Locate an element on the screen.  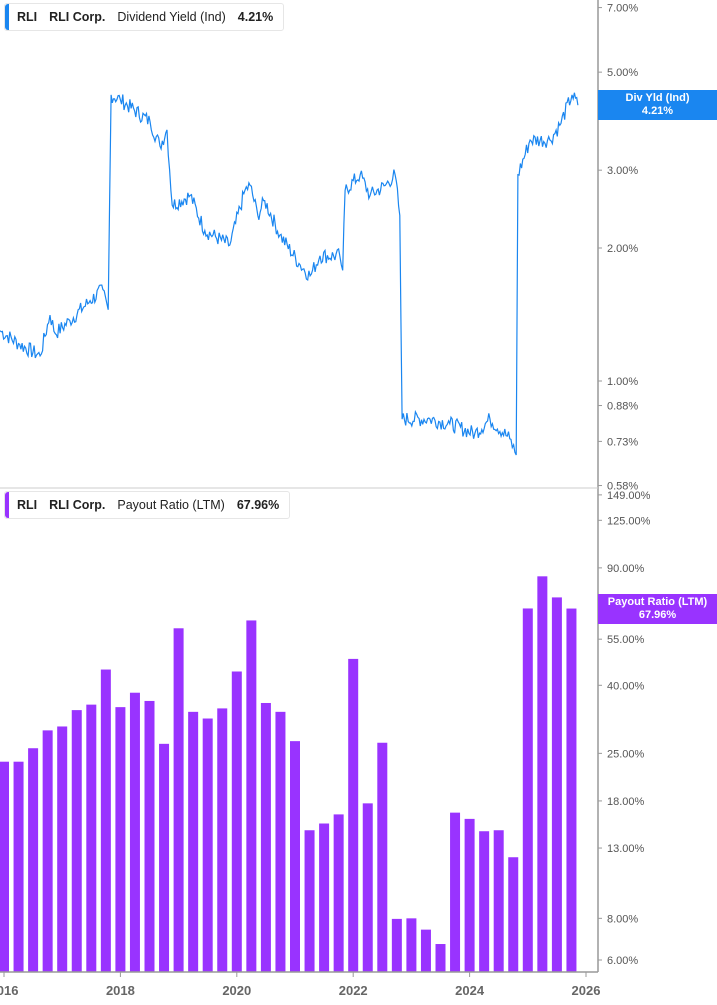
legend-metric: Dividend Yield (Ind) is located at coordinates (171, 17).